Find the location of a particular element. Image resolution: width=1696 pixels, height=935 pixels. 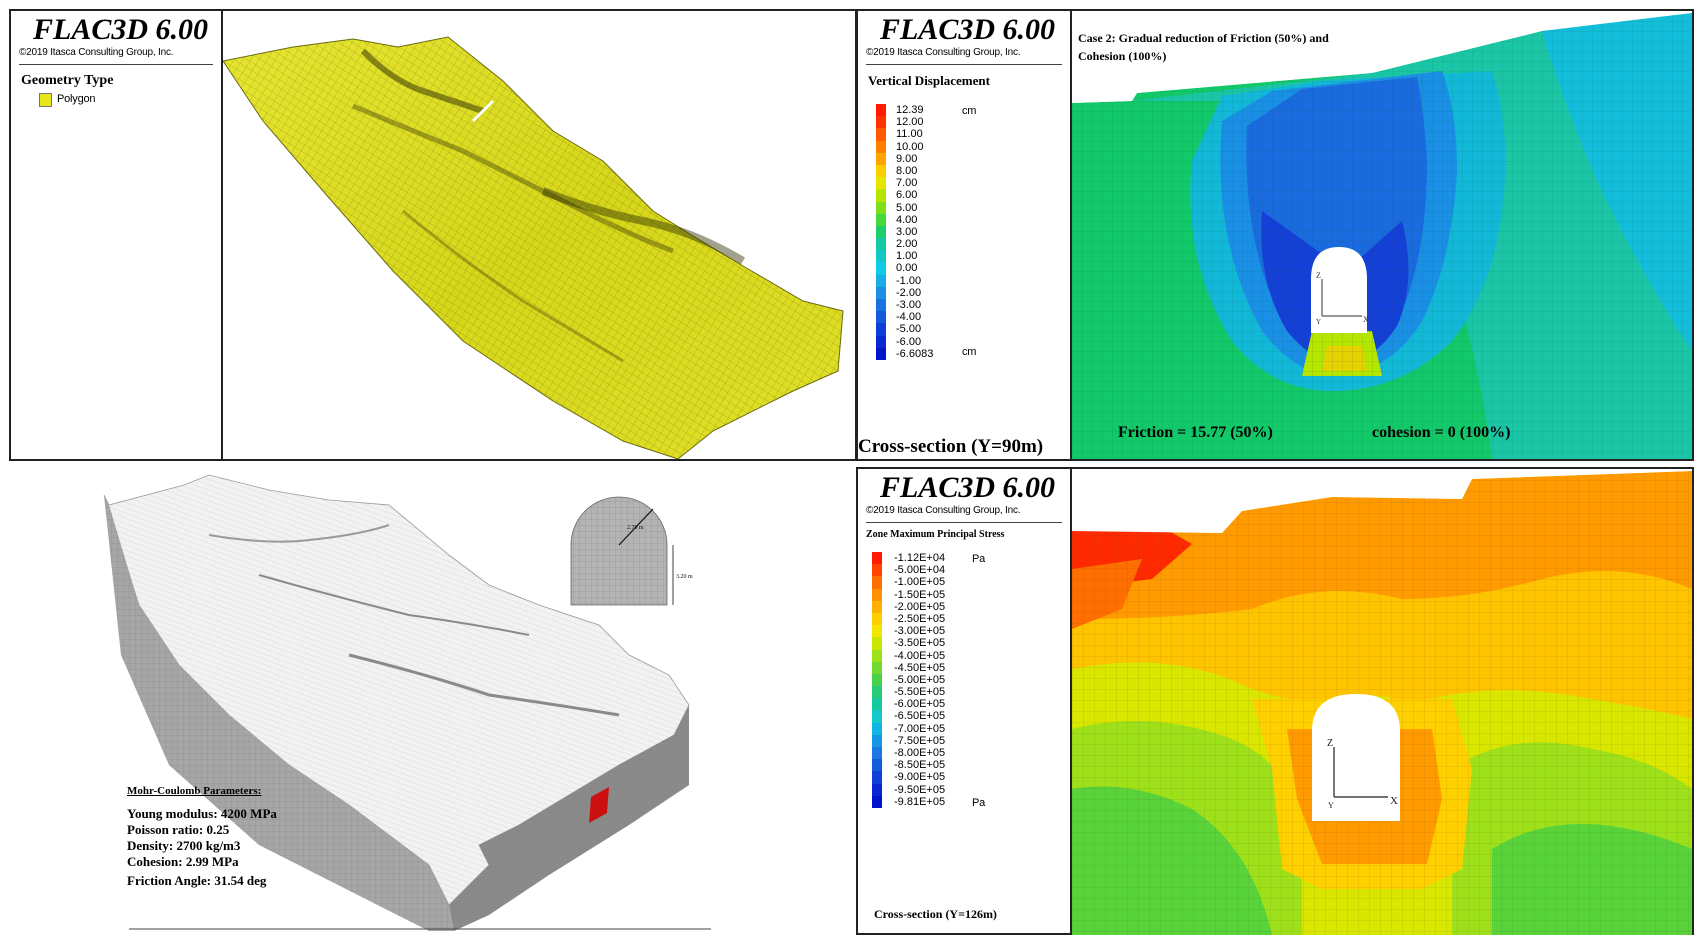

scale-value: -4.00 is located at coordinates (909, 317).